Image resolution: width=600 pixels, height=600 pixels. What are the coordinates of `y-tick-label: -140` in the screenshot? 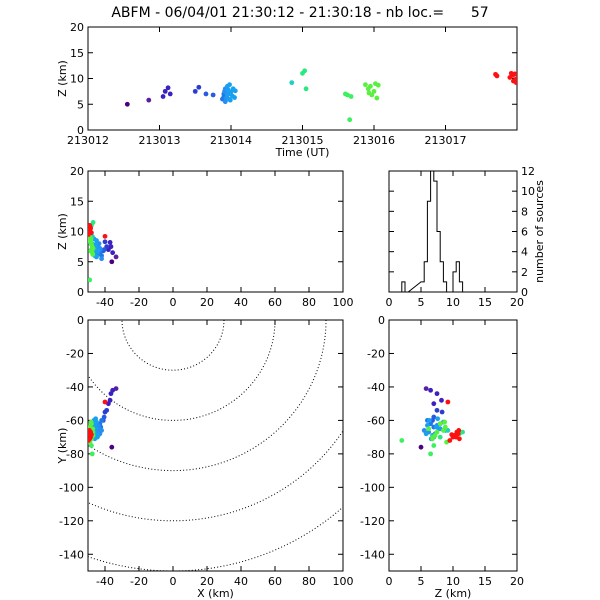 It's located at (71, 554).